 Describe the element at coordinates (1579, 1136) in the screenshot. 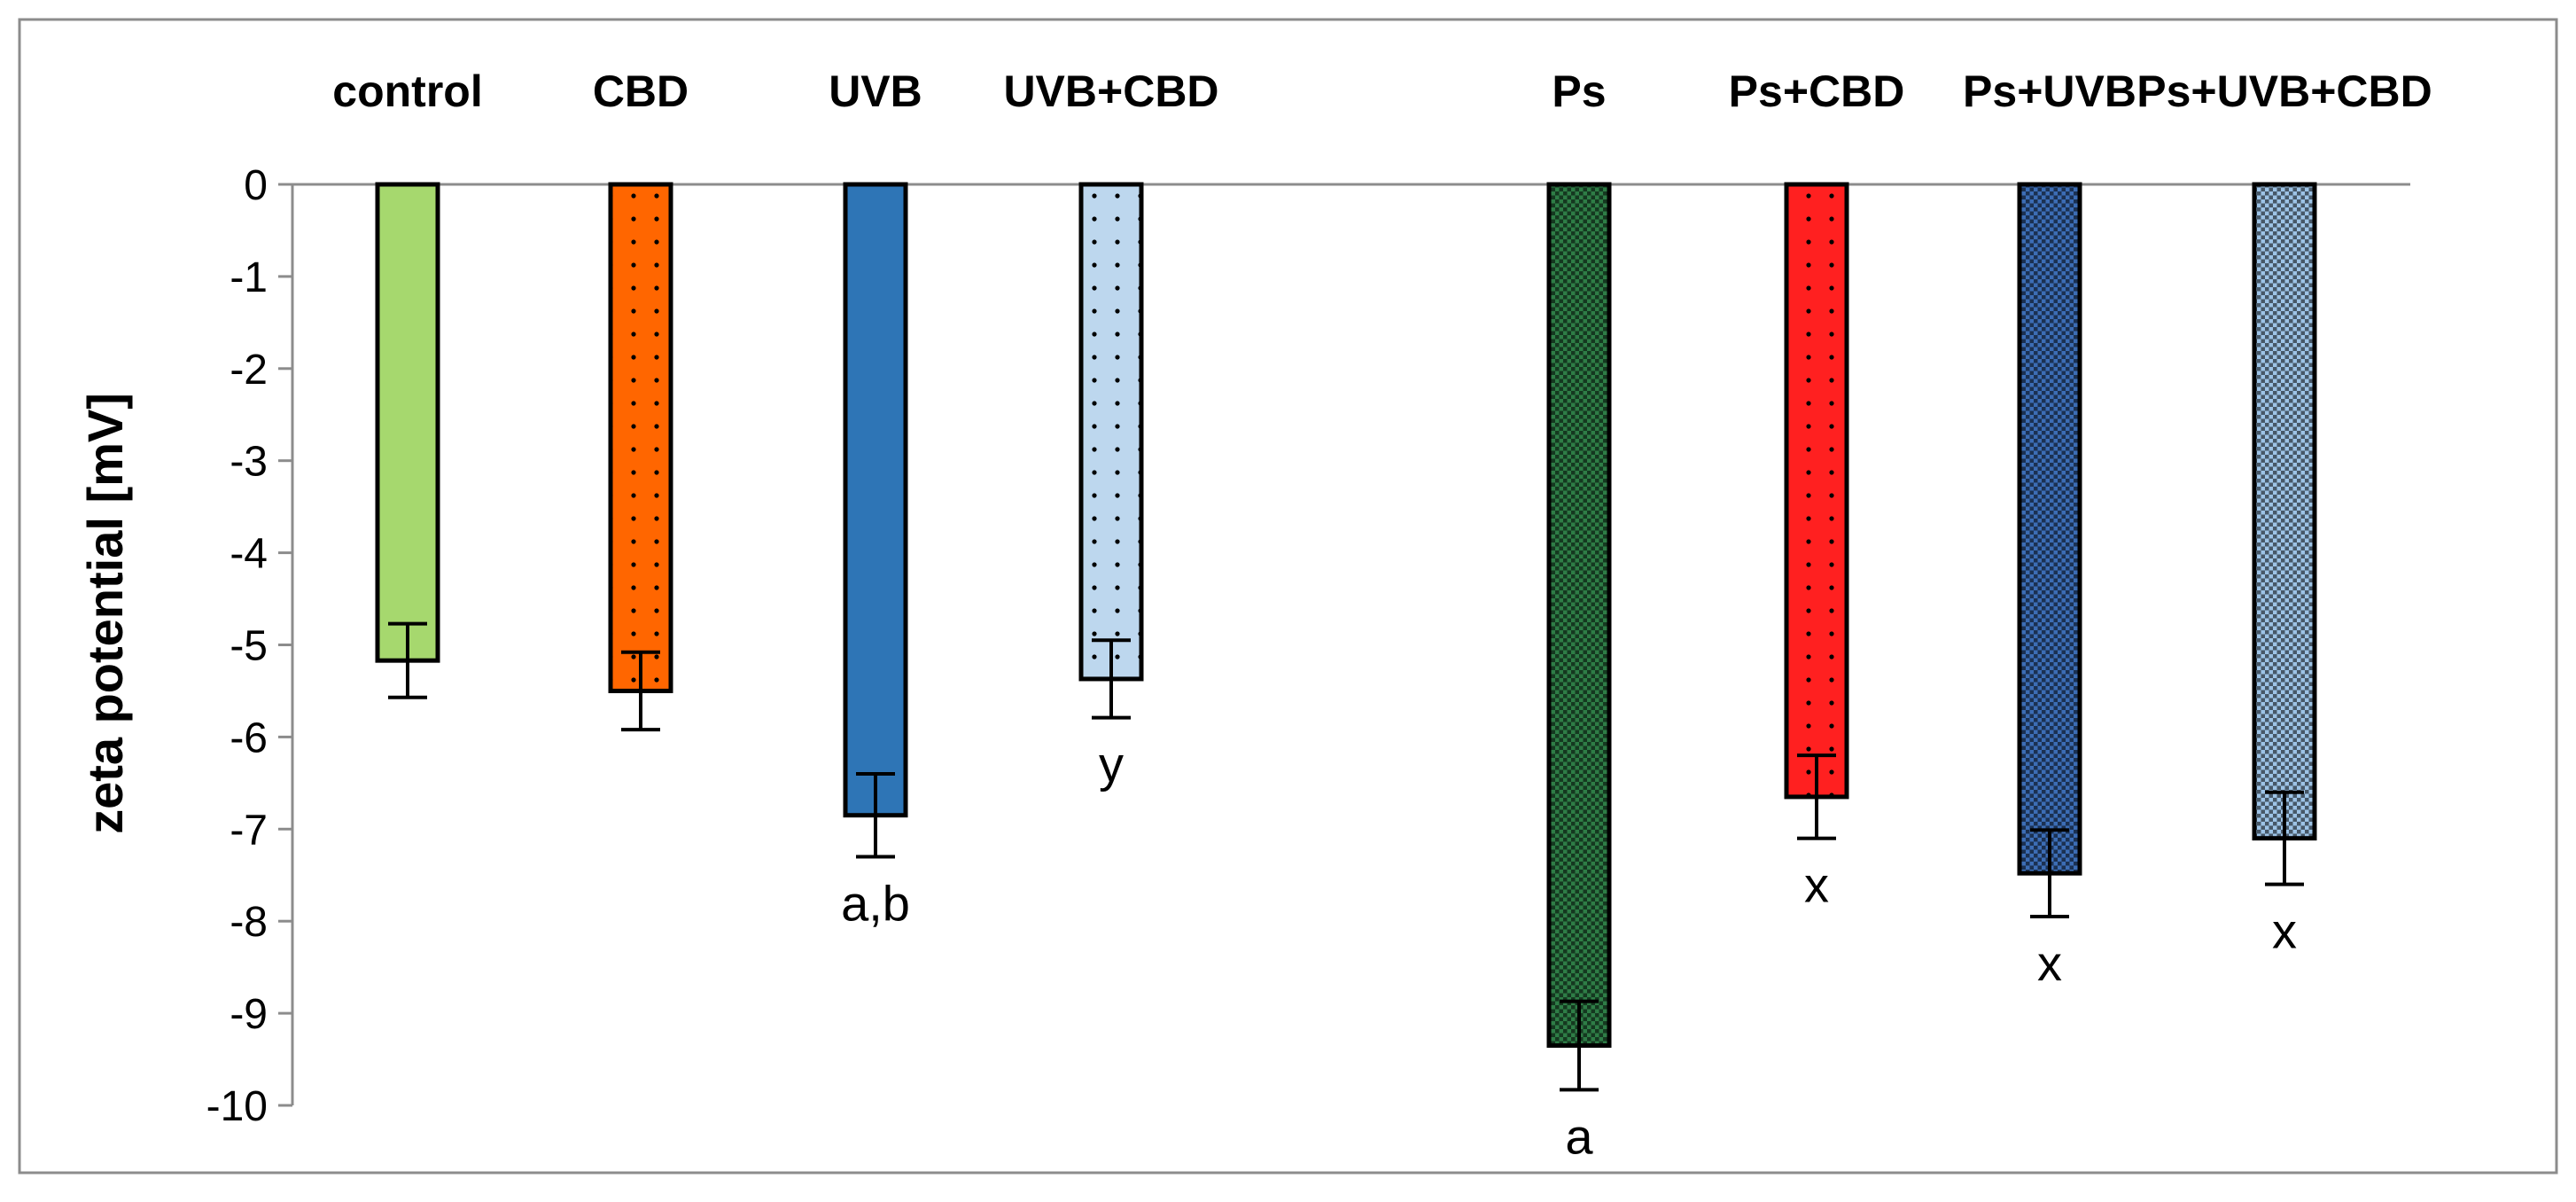

I see `significance-label: a` at that location.